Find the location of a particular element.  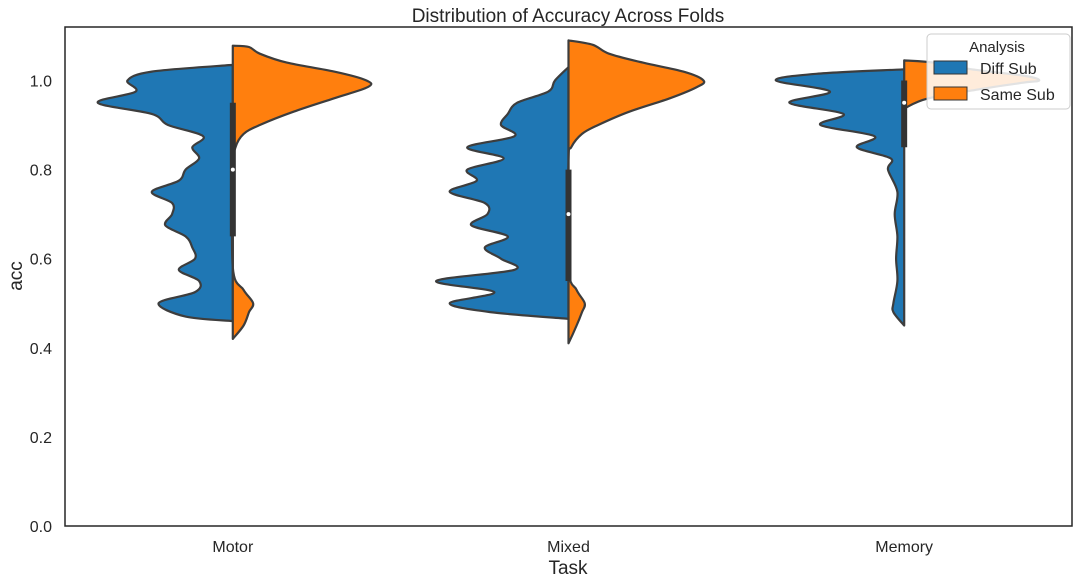

violin-same-sub-mixed is located at coordinates (636, 192).